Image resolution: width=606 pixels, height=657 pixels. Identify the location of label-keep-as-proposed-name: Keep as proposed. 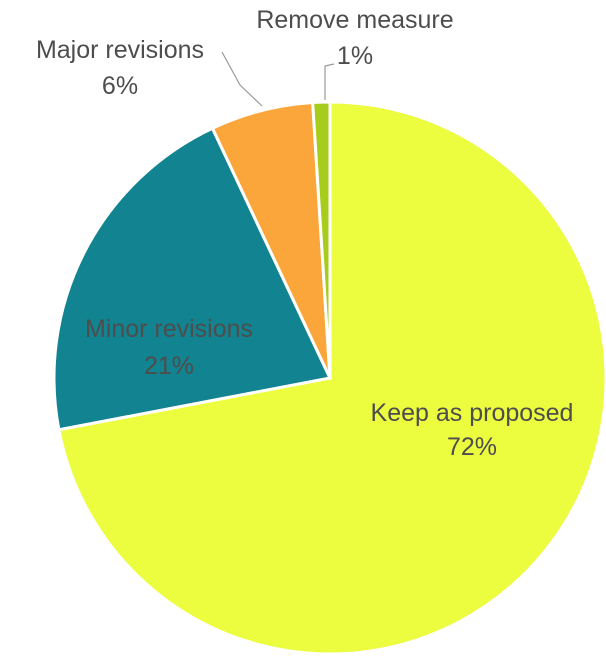
(472, 413).